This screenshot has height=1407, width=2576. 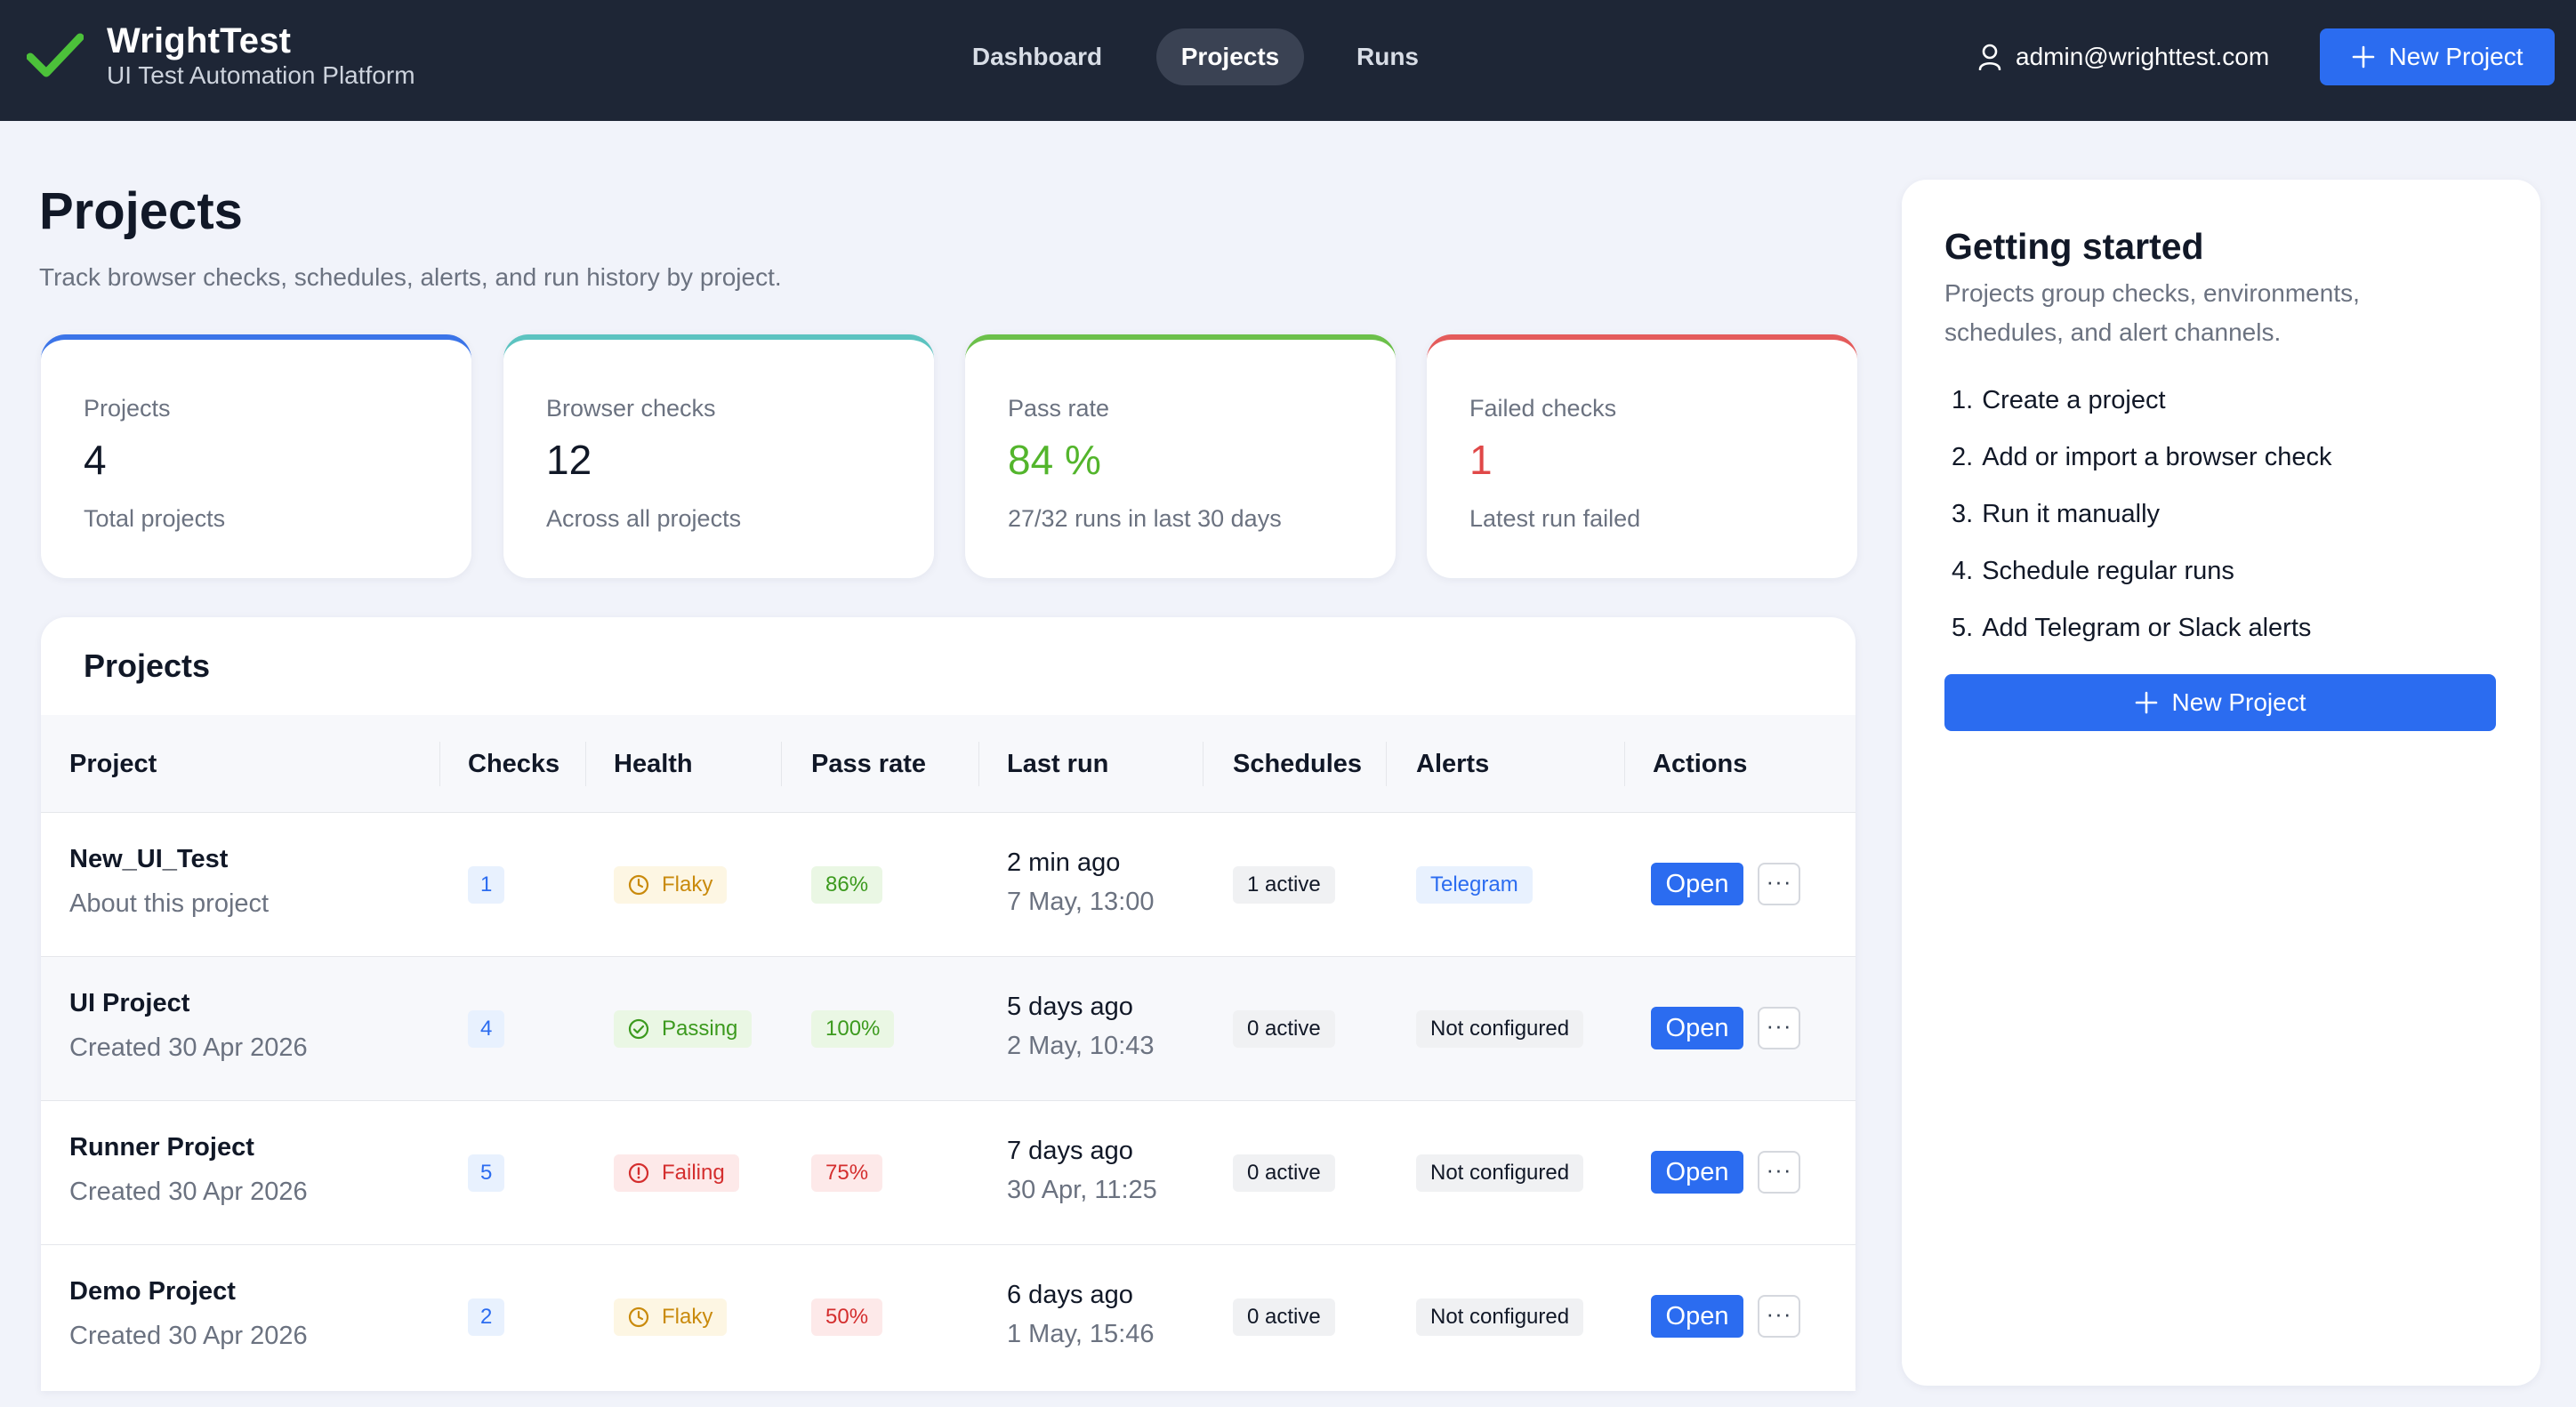 I want to click on stat-card-projects: Projects 4 Total projects, so click(x=256, y=456).